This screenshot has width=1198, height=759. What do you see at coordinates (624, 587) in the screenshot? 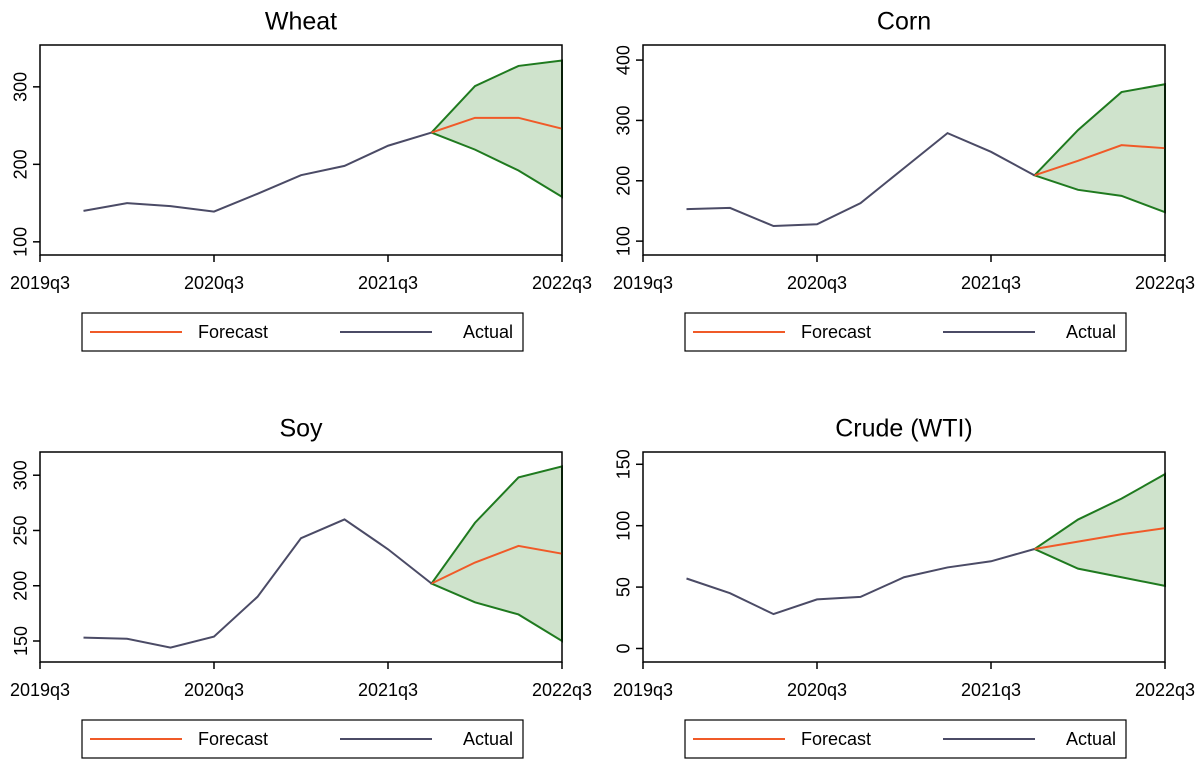
I see `y-tick-label: 50` at bounding box center [624, 587].